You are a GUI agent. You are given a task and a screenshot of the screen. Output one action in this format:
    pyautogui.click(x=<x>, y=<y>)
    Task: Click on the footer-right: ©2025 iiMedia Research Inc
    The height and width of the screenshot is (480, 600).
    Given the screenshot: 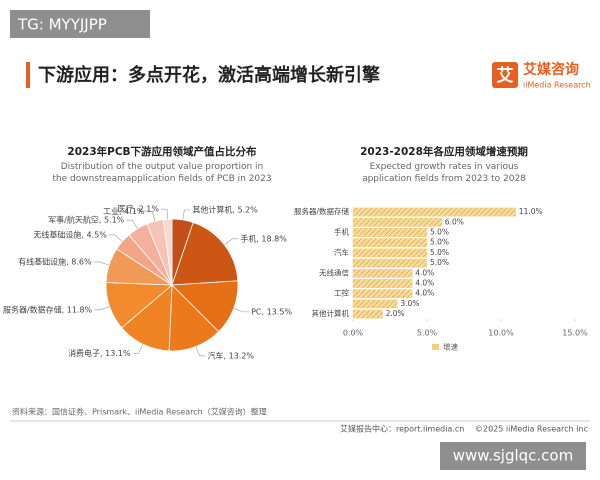 What is the action you would take?
    pyautogui.click(x=531, y=429)
    